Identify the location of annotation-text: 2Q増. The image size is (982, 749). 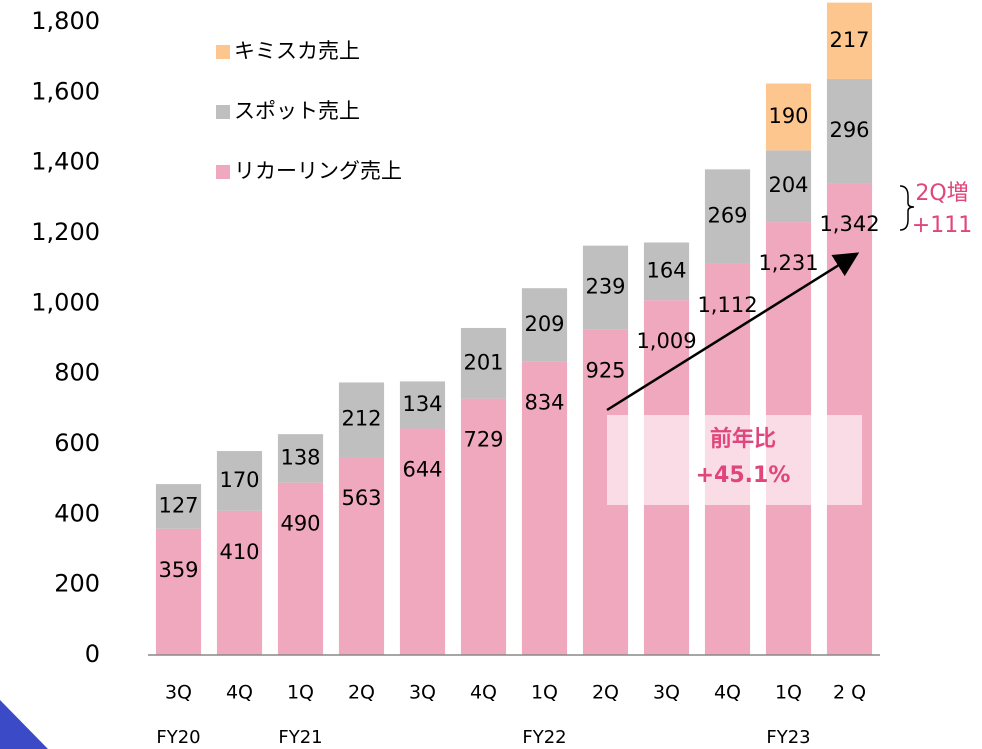
(941, 193).